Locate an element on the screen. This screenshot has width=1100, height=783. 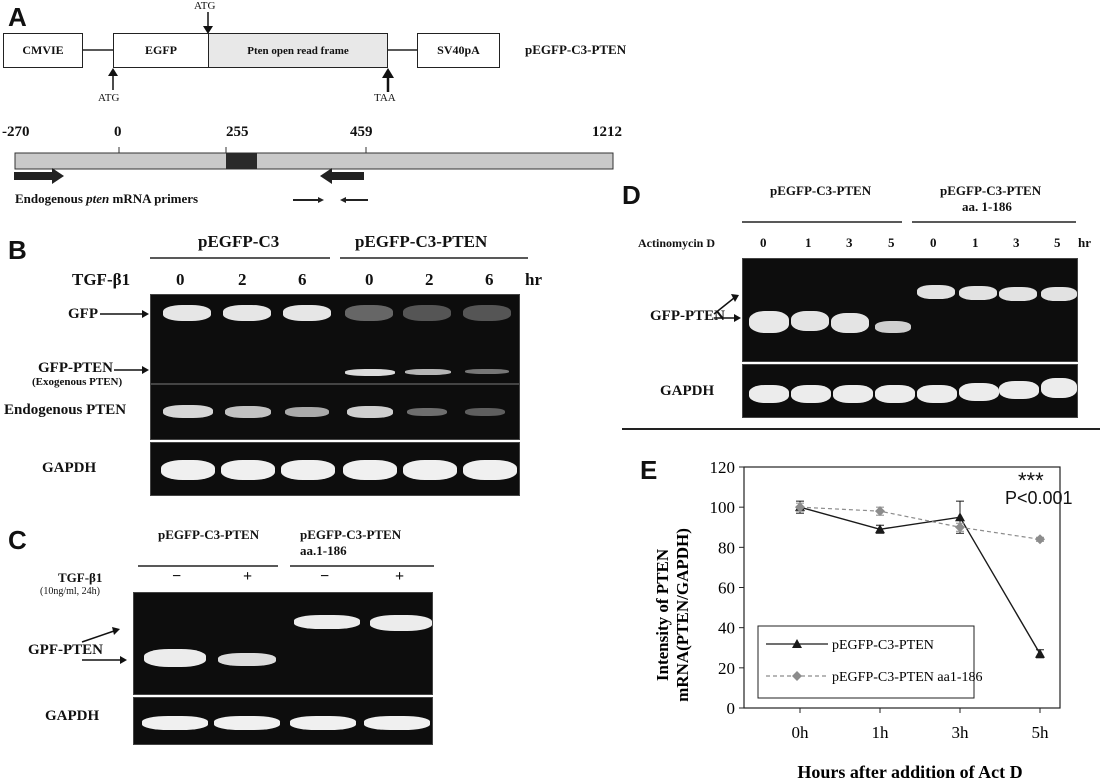
atg-top-label: ATG is located at coordinates (205, 6).